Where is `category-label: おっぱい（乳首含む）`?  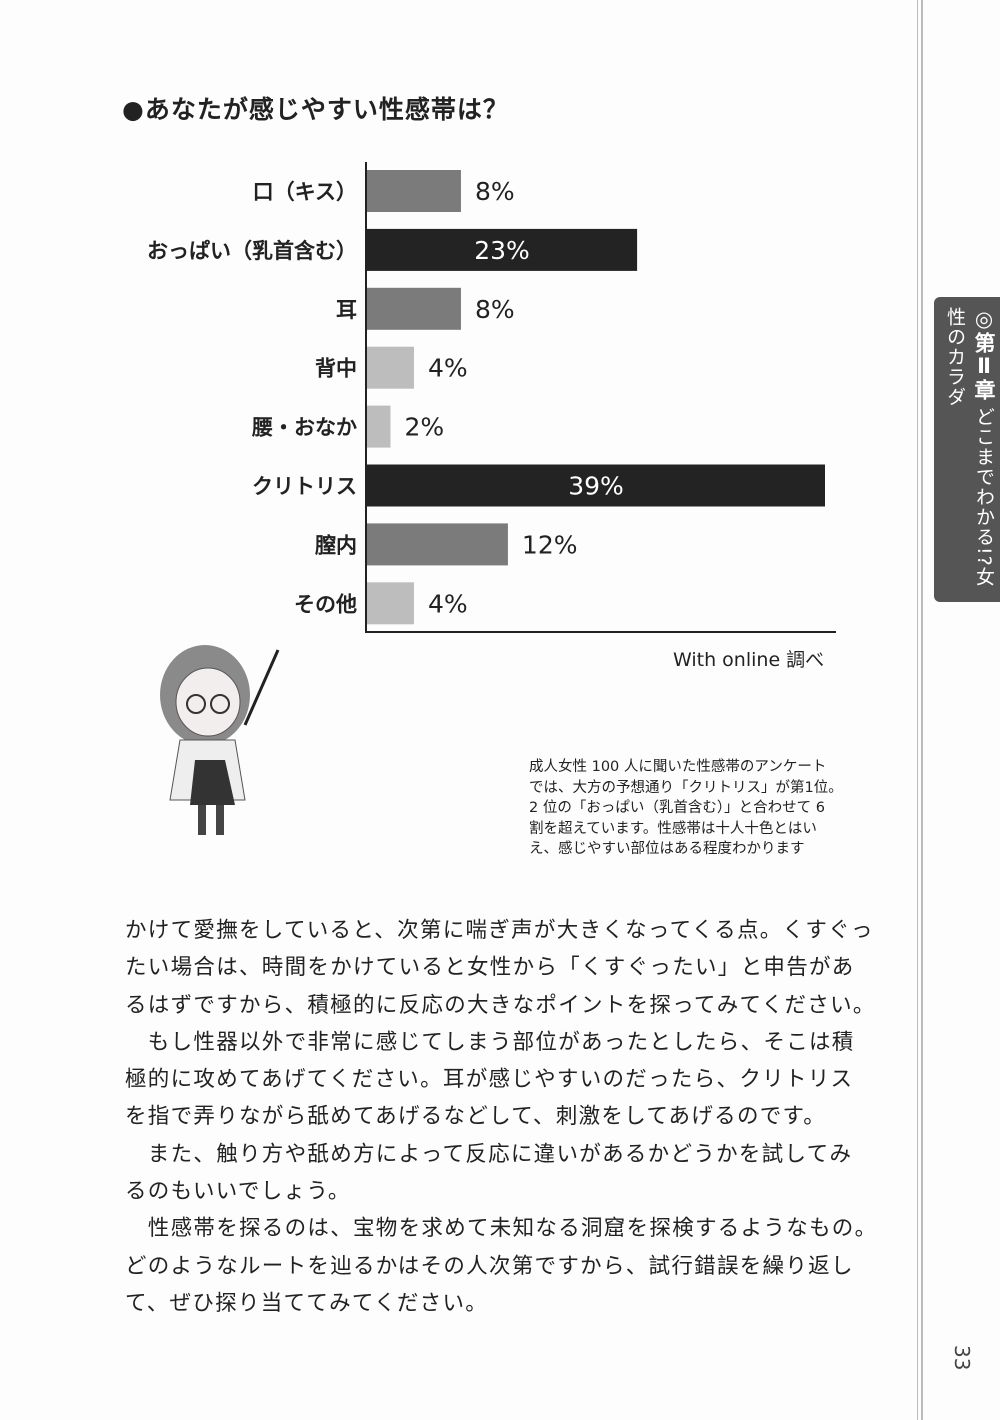
category-label: おっぱい（乳首含む） is located at coordinates (252, 251).